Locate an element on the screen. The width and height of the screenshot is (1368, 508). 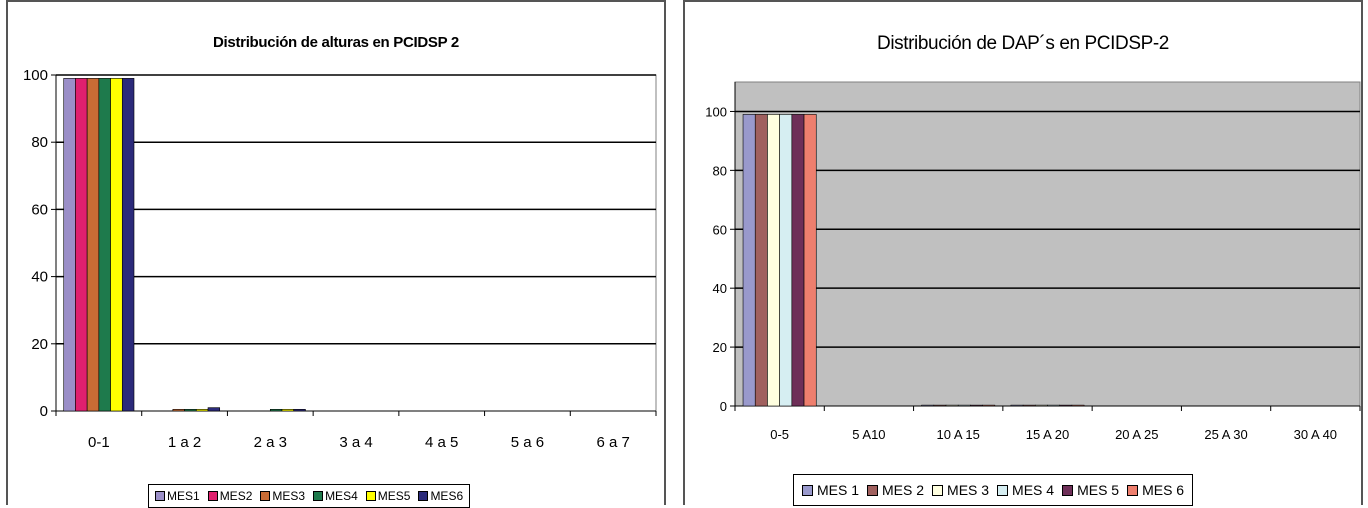
x-tick-label: 10 A 15 is located at coordinates (958, 434).